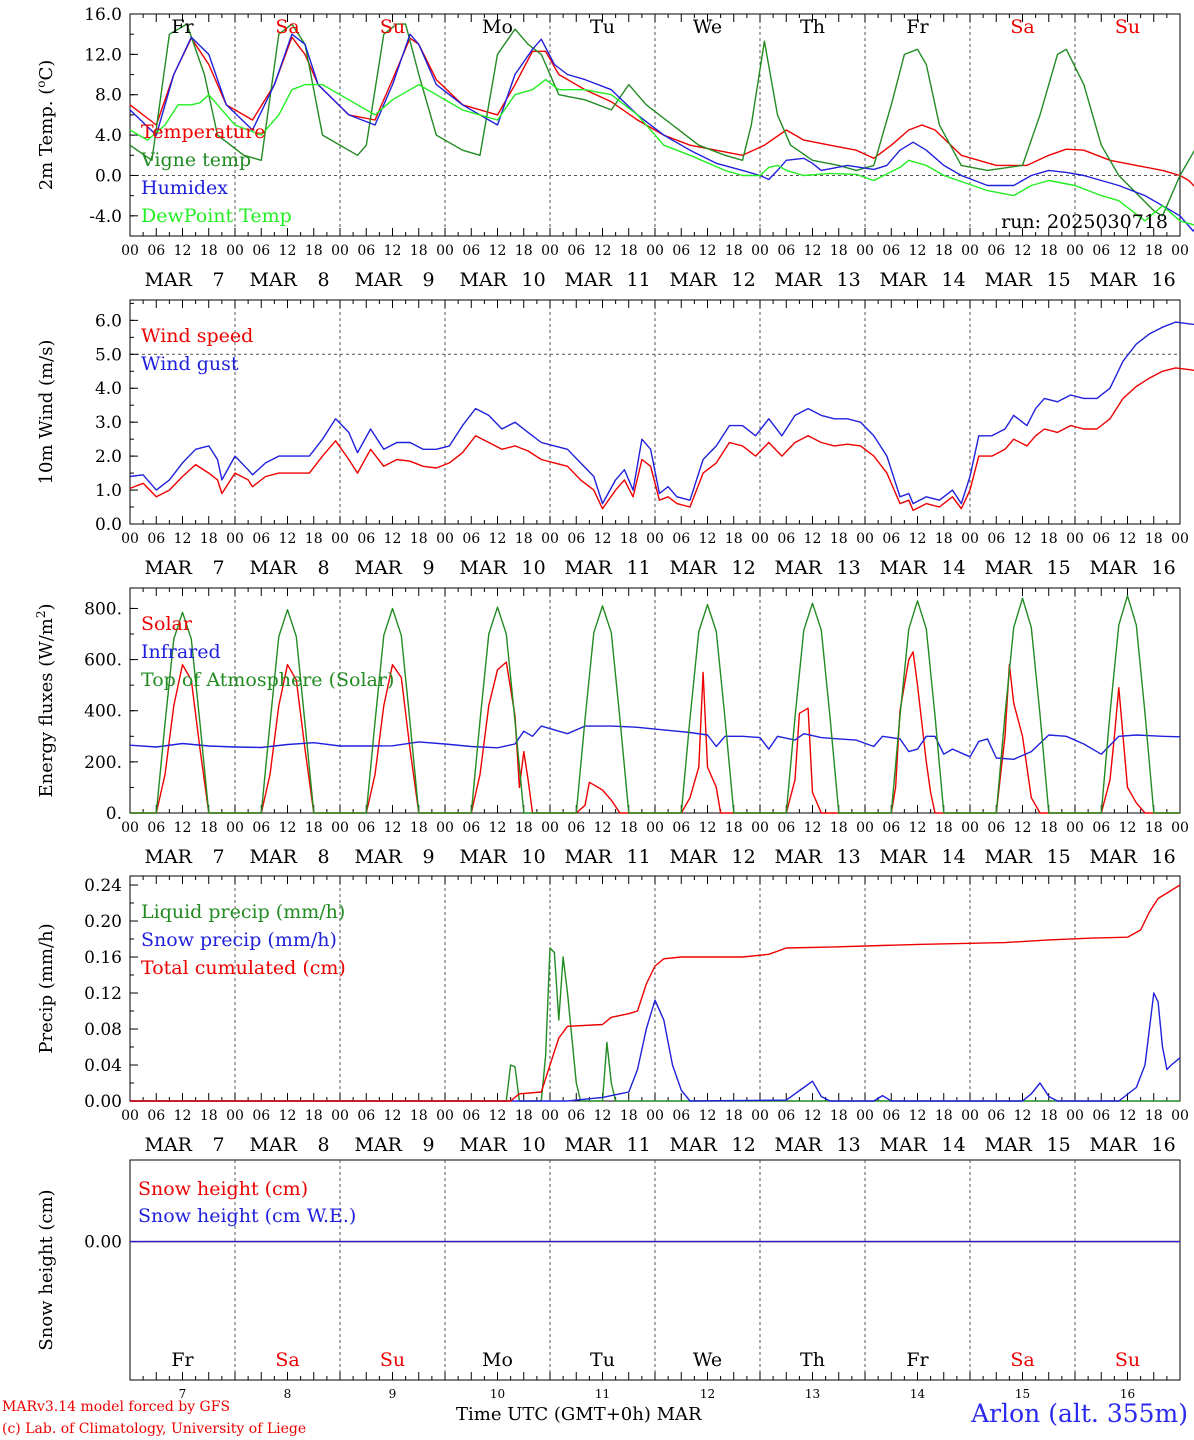 The height and width of the screenshot is (1440, 1194). I want to click on day-number-label: 11, so click(639, 568).